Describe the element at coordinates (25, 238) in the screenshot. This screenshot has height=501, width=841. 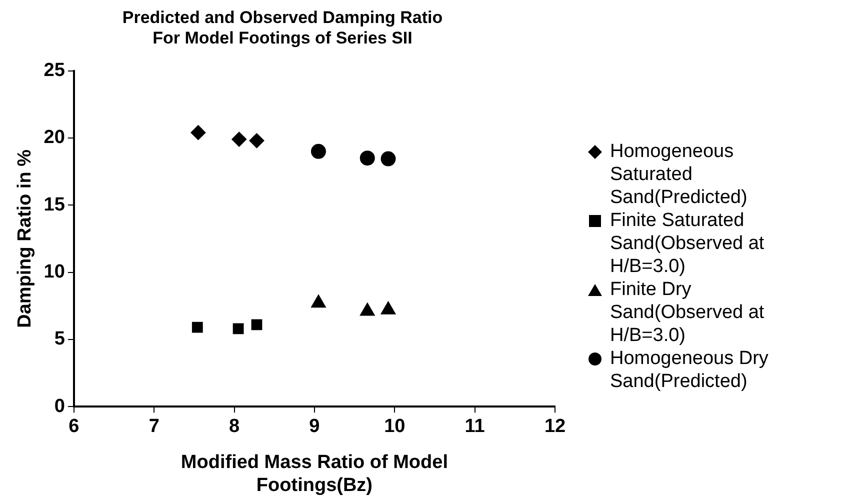
I see `y-axis-title: Damping Ratio in %` at that location.